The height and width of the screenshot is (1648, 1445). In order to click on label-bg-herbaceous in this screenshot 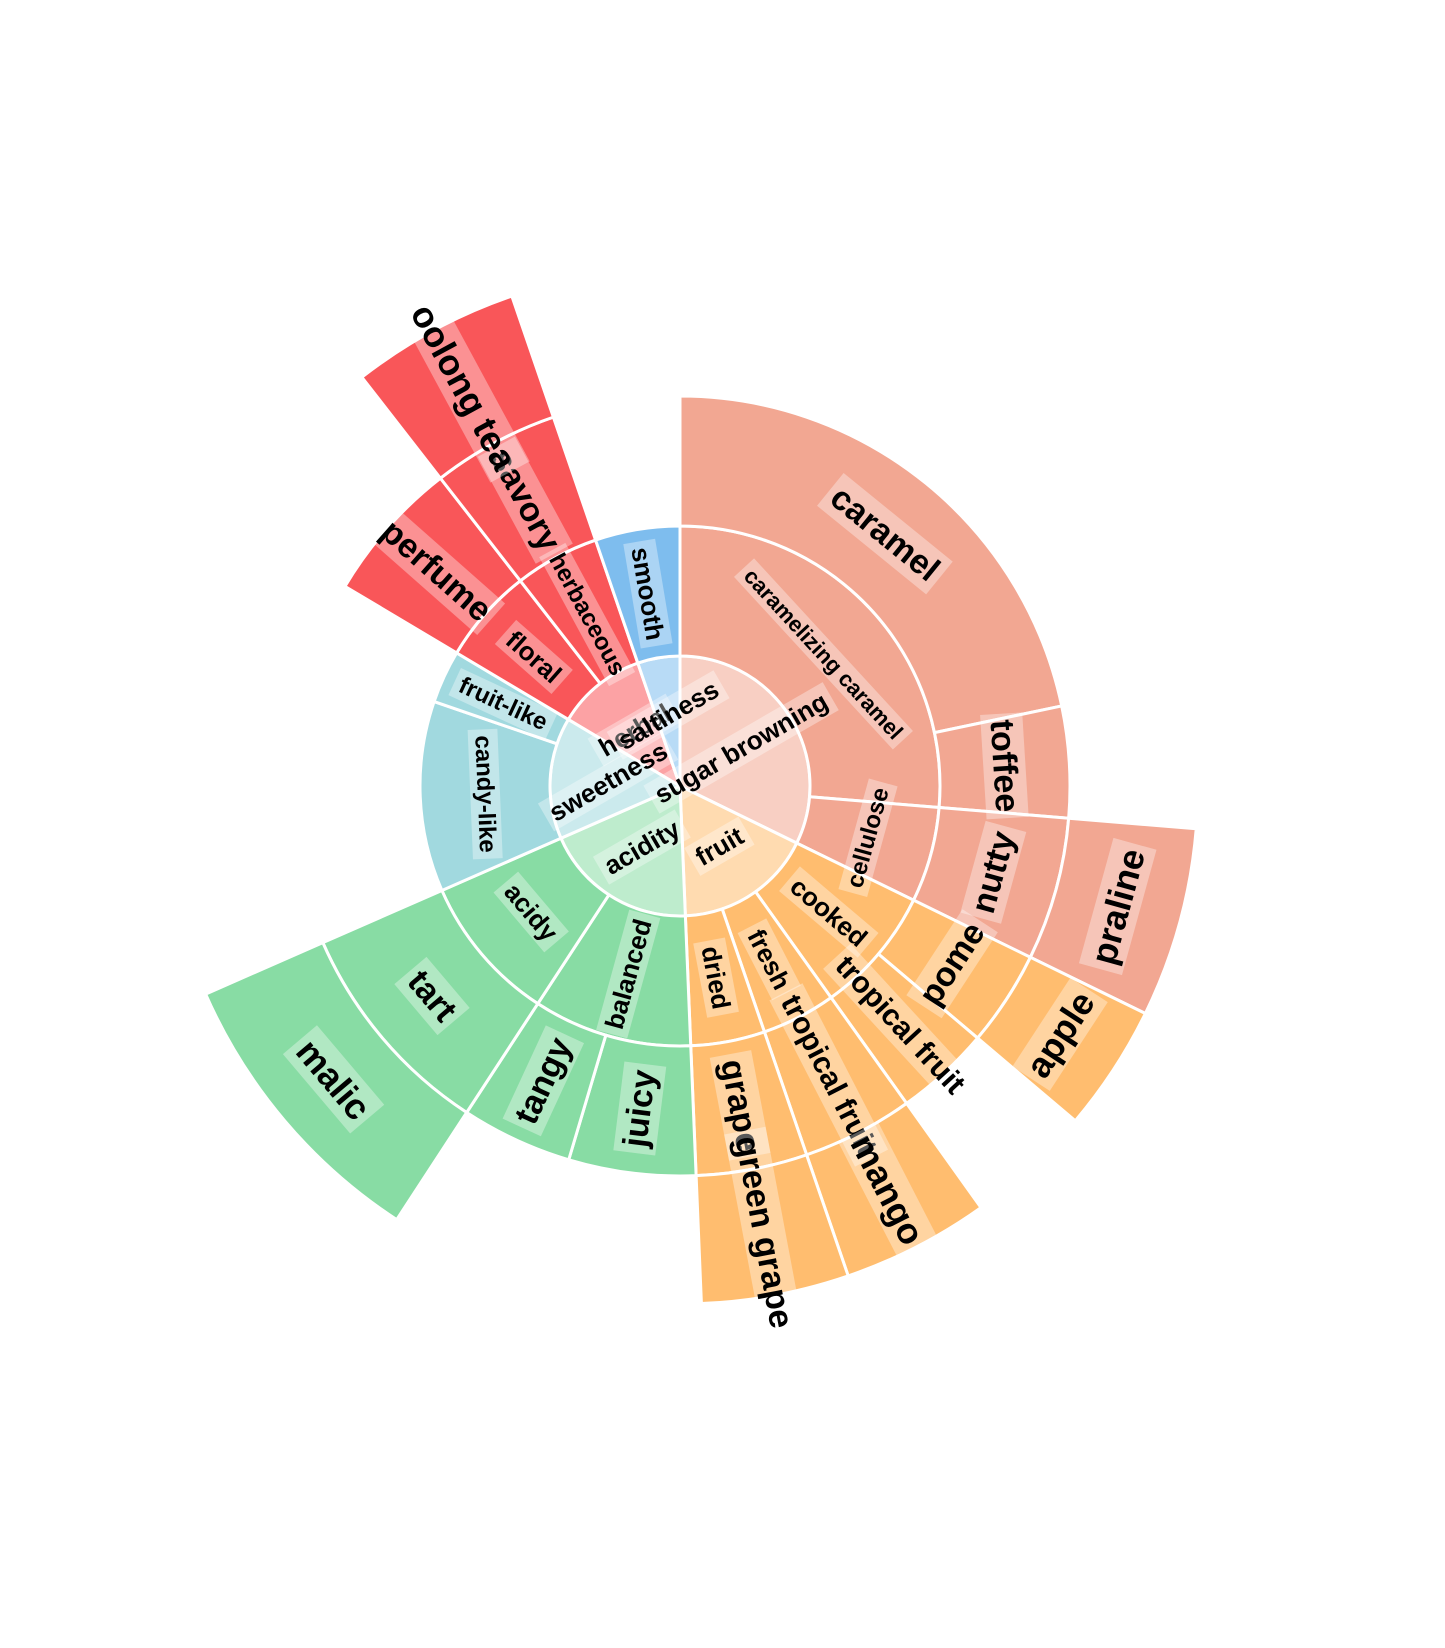, I will do `click(587, 614)`.